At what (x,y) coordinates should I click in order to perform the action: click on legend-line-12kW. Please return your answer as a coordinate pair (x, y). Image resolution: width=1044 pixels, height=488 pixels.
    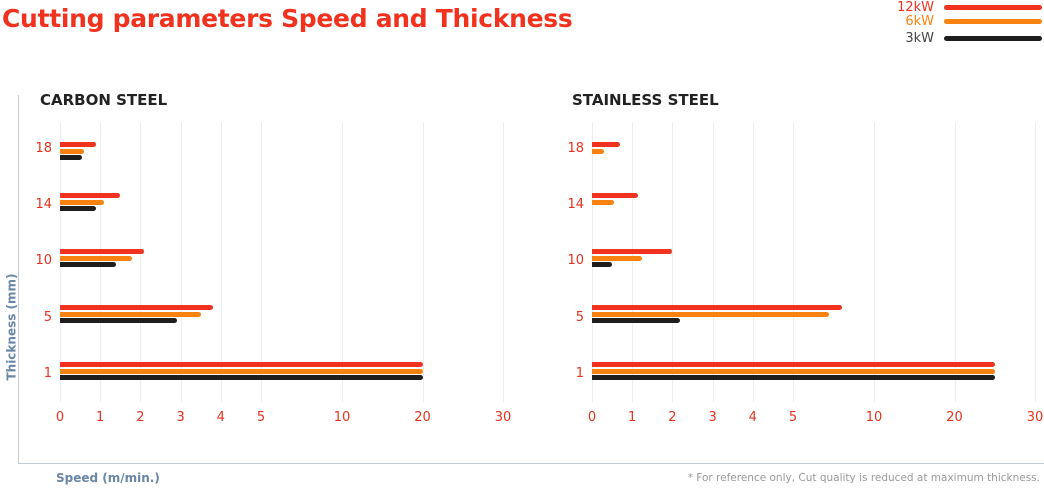
    Looking at the image, I should click on (993, 7).